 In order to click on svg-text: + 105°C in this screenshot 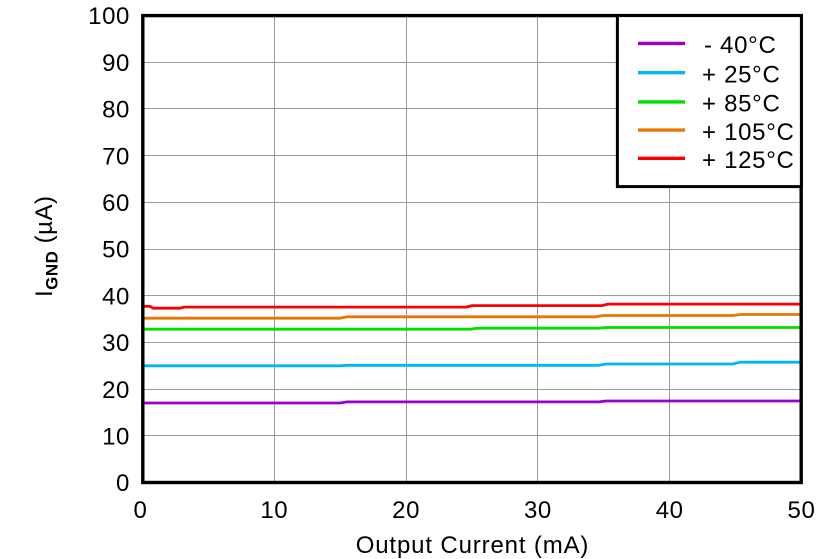, I will do `click(748, 132)`.